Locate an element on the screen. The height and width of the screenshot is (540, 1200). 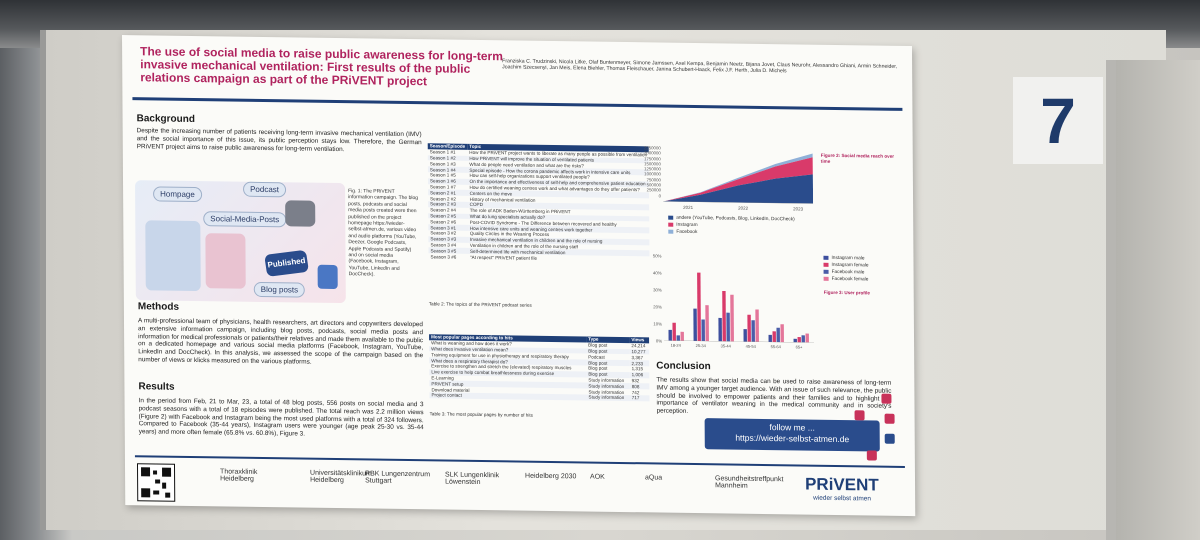
conclusion-heading: Conclusion is located at coordinates (683, 366).